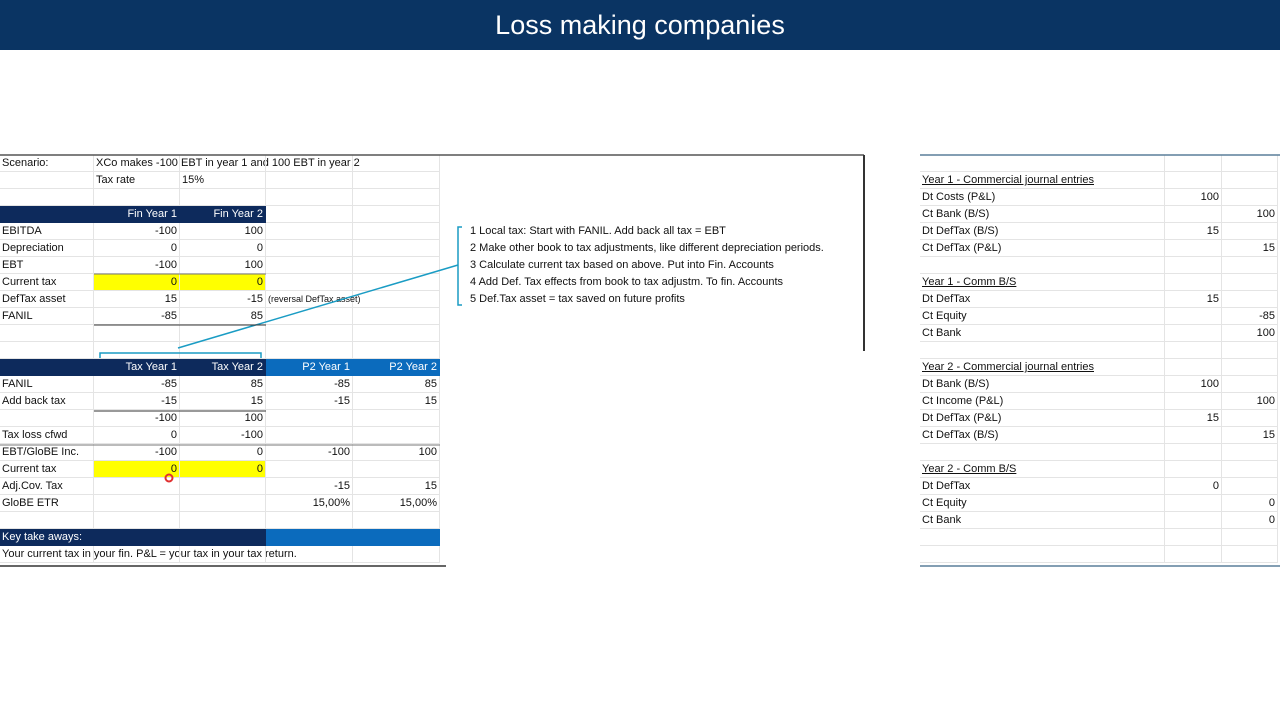 Image resolution: width=1280 pixels, height=720 pixels. What do you see at coordinates (47, 503) in the screenshot?
I see `row-label-cell: GloBE ETR` at bounding box center [47, 503].